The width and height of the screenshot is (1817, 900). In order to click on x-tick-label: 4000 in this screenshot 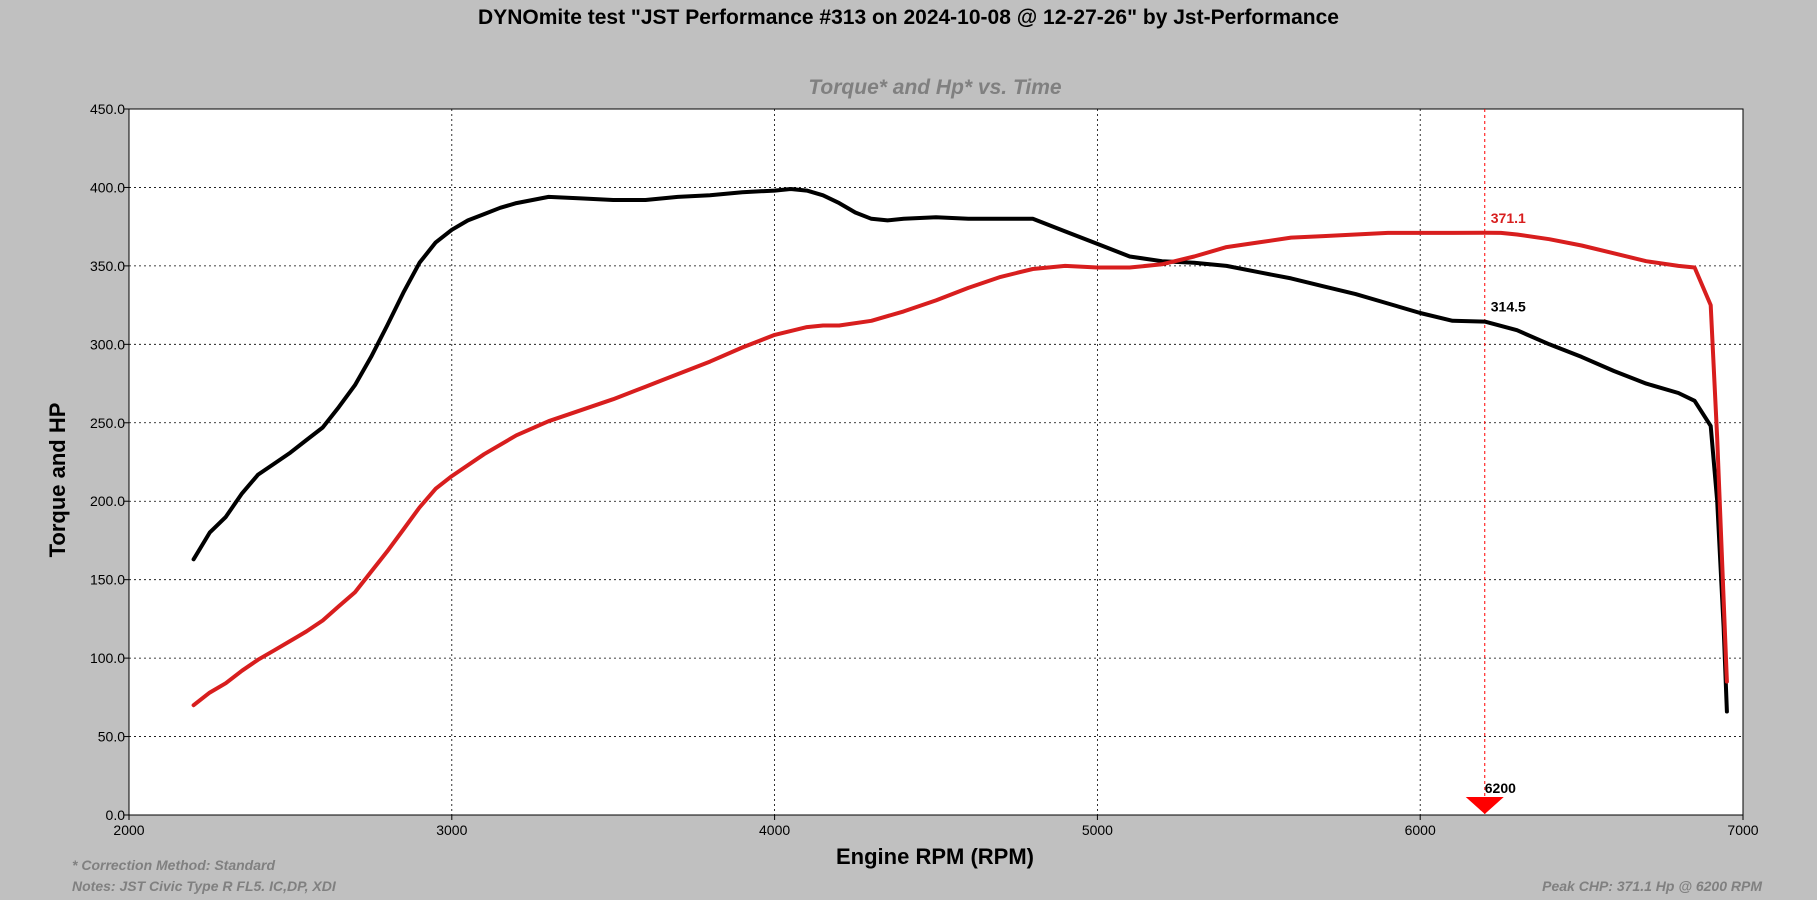, I will do `click(774, 830)`.